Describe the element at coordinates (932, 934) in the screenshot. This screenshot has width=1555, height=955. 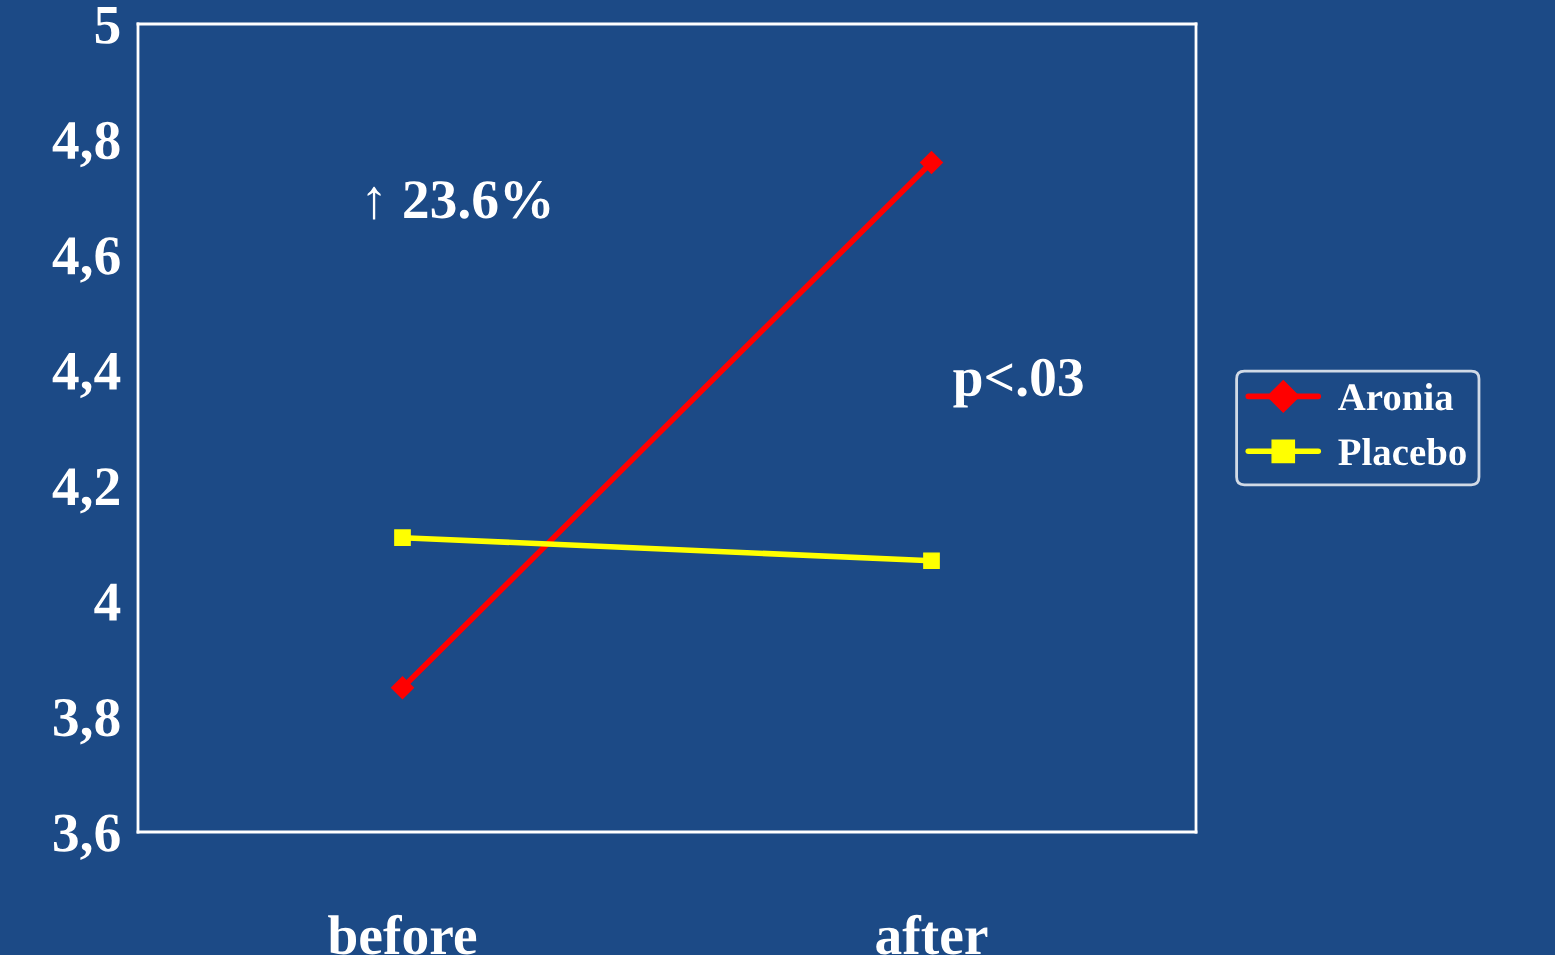
I see `x-tick-label: after` at that location.